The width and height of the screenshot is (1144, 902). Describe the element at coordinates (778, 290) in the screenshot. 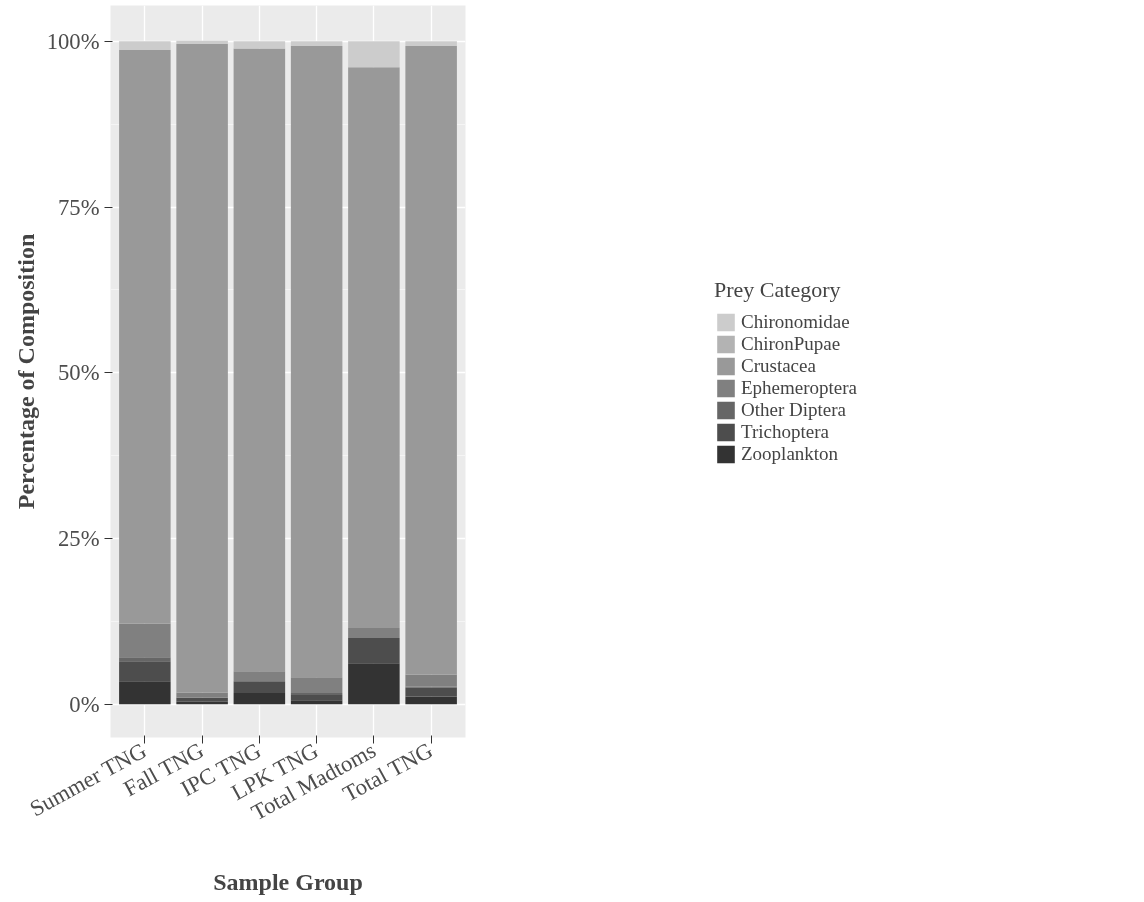

I see `legend-title: Prey Category` at that location.